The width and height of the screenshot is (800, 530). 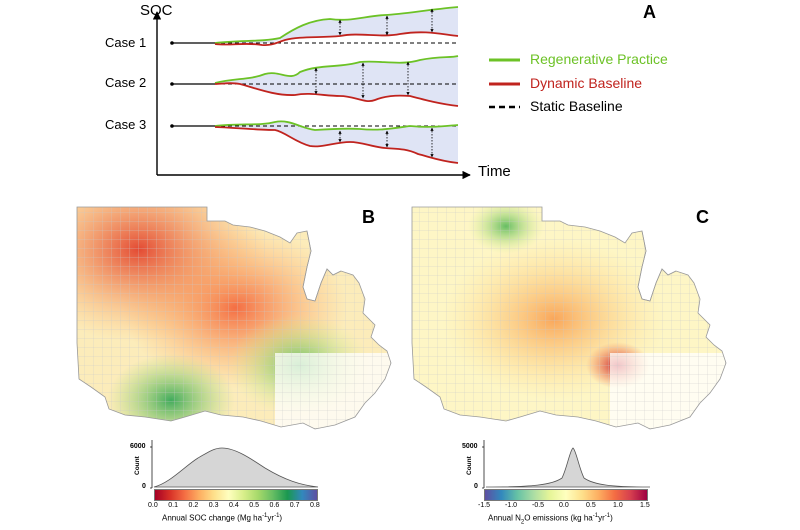 What do you see at coordinates (172, 84) in the screenshot?
I see `case-2-start-dot` at bounding box center [172, 84].